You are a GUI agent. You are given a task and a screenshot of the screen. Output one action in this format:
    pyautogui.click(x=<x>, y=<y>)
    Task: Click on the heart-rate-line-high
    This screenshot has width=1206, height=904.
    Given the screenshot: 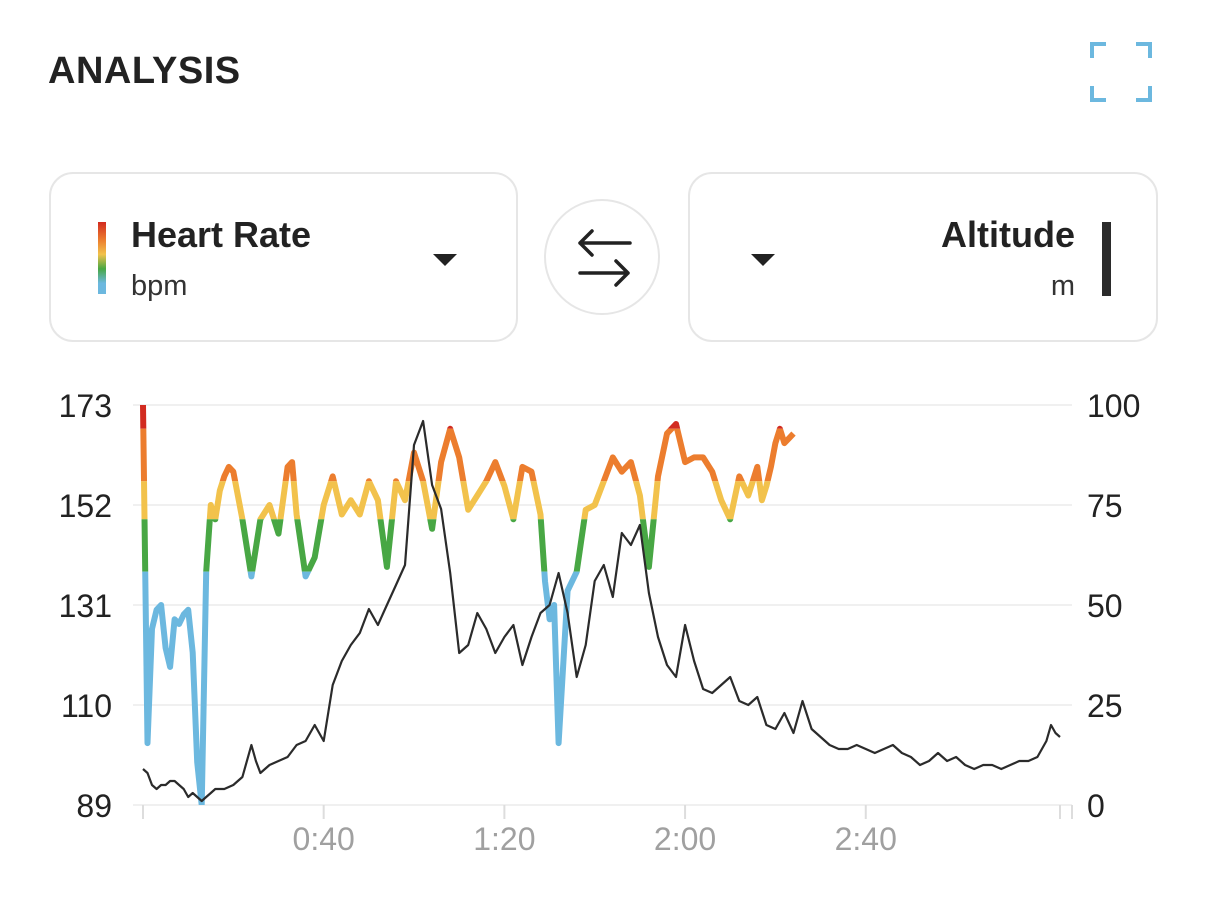 What is the action you would take?
    pyautogui.click(x=468, y=455)
    